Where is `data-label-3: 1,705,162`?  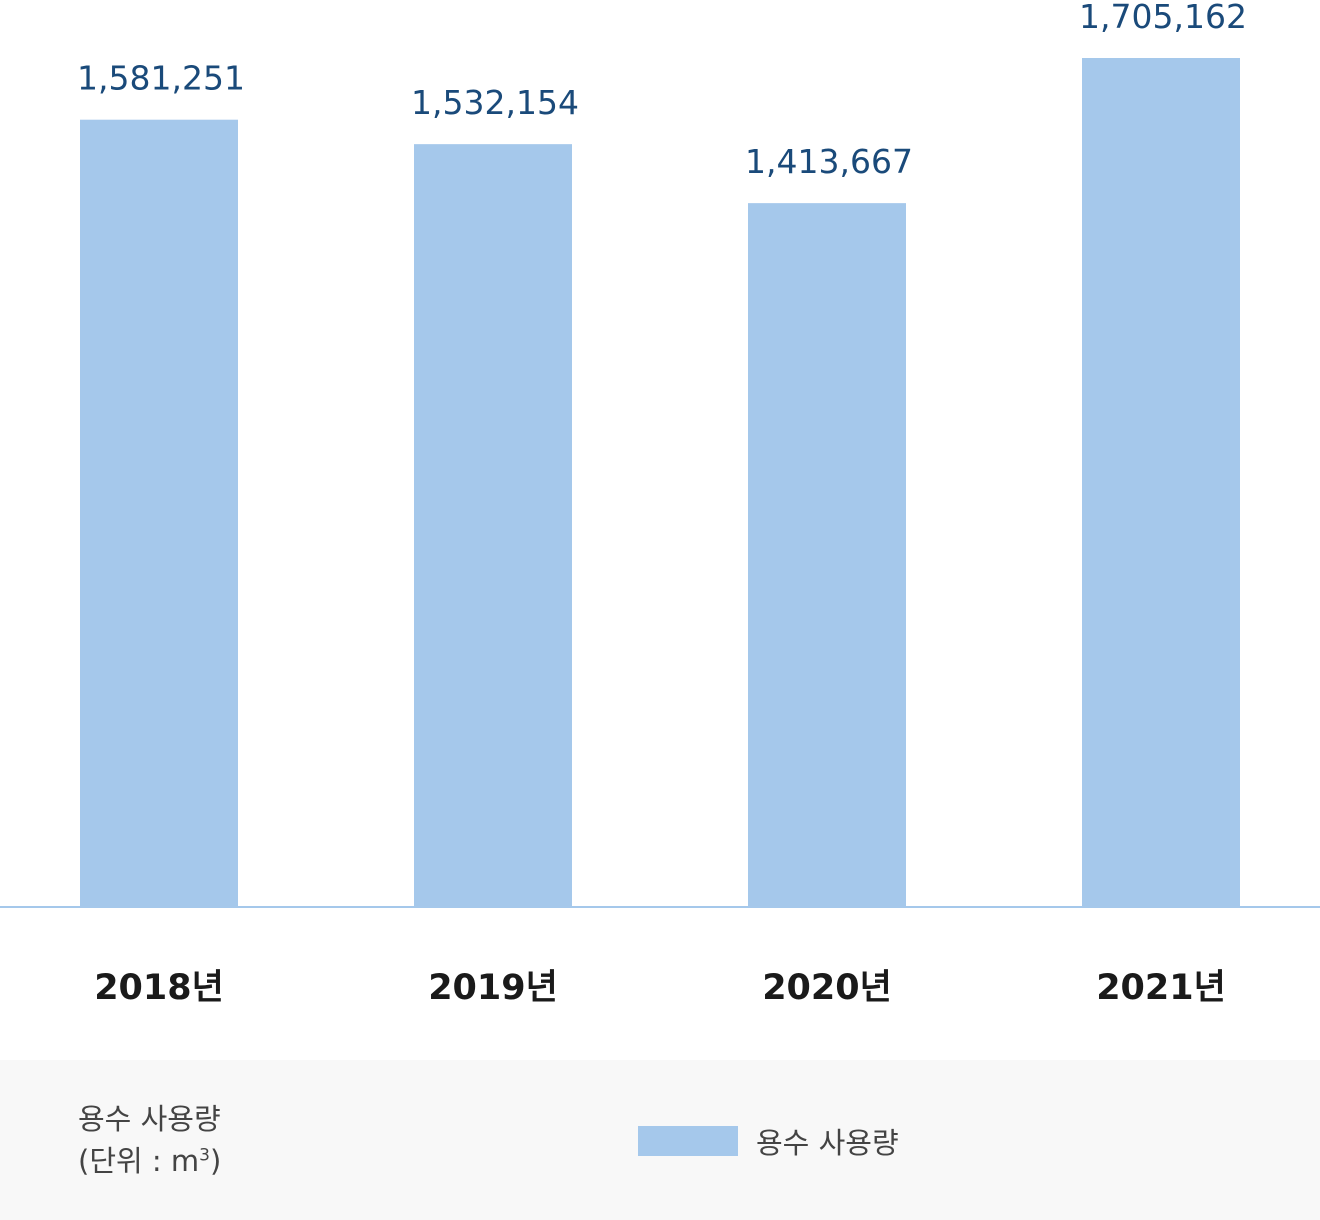 data-label-3: 1,705,162 is located at coordinates (1163, 18).